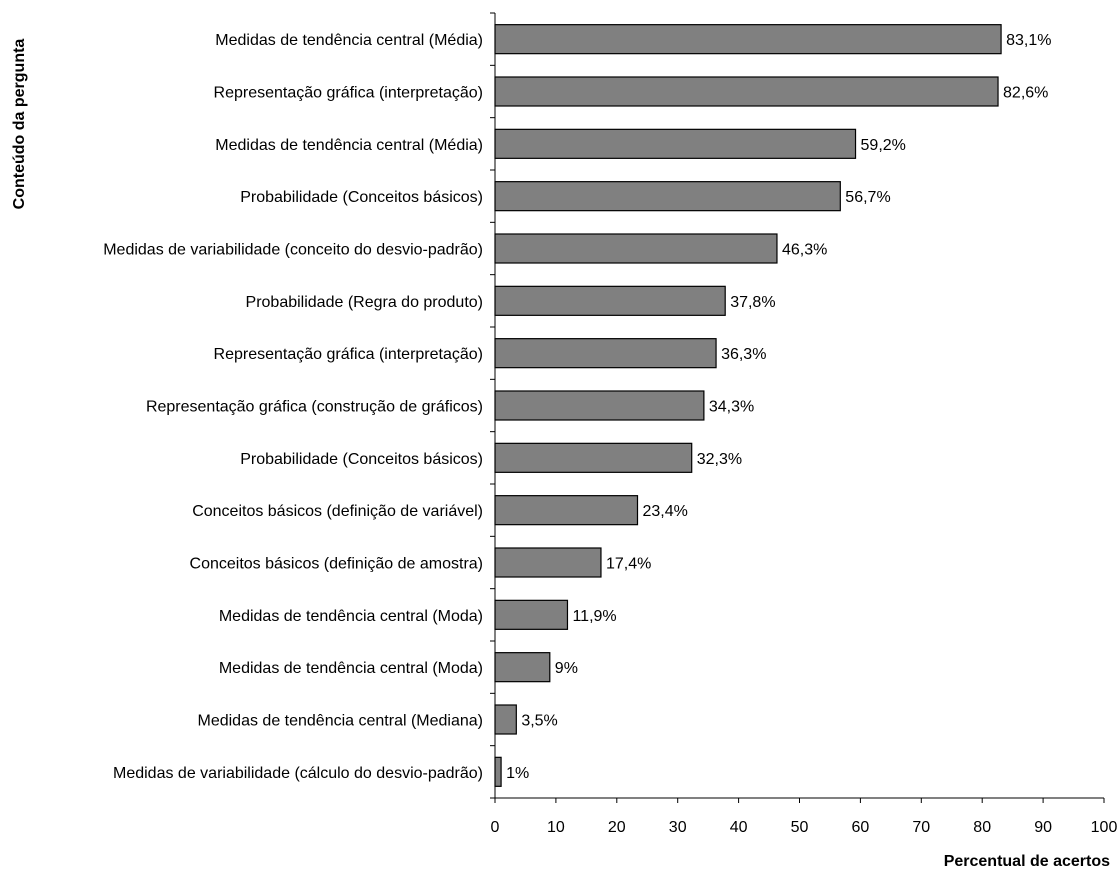 The image size is (1120, 881). Describe the element at coordinates (517, 773) in the screenshot. I see `value-label: 1%` at that location.